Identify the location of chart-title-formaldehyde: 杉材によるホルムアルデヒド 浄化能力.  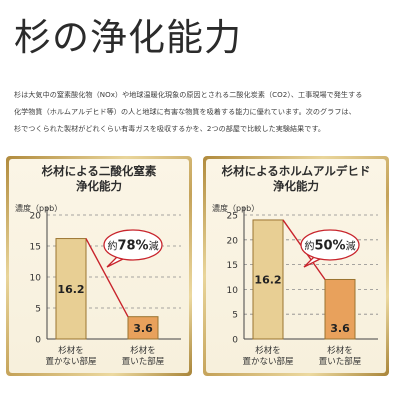
(296, 179).